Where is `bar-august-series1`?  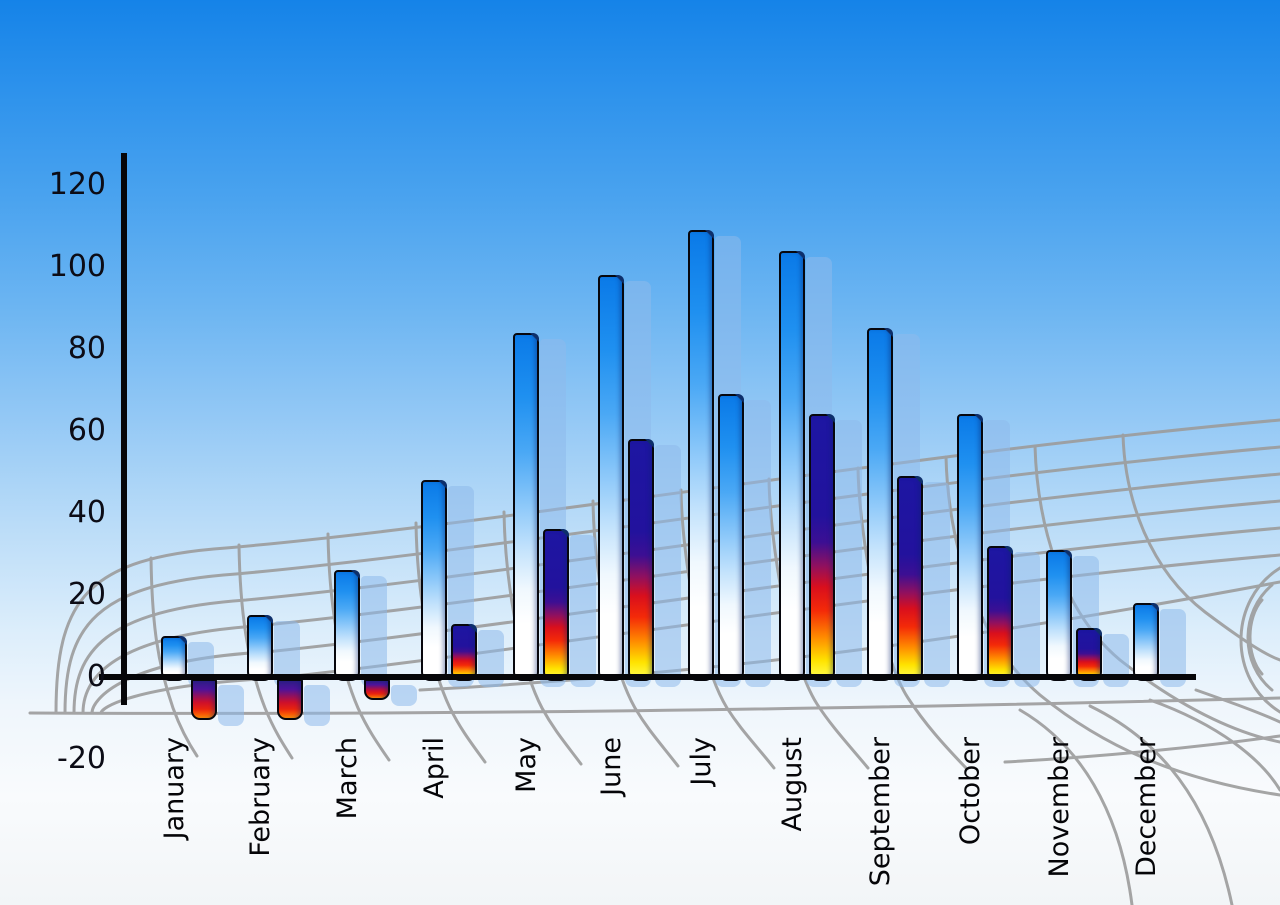
bar-august-series1 is located at coordinates (792, 466).